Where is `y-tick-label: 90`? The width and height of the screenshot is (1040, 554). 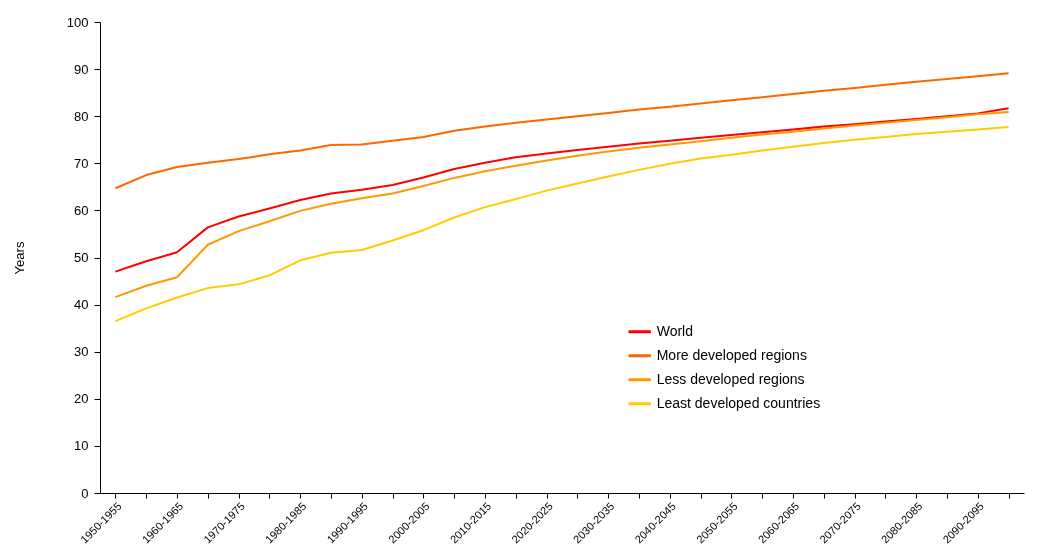
y-tick-label: 90 is located at coordinates (81, 69).